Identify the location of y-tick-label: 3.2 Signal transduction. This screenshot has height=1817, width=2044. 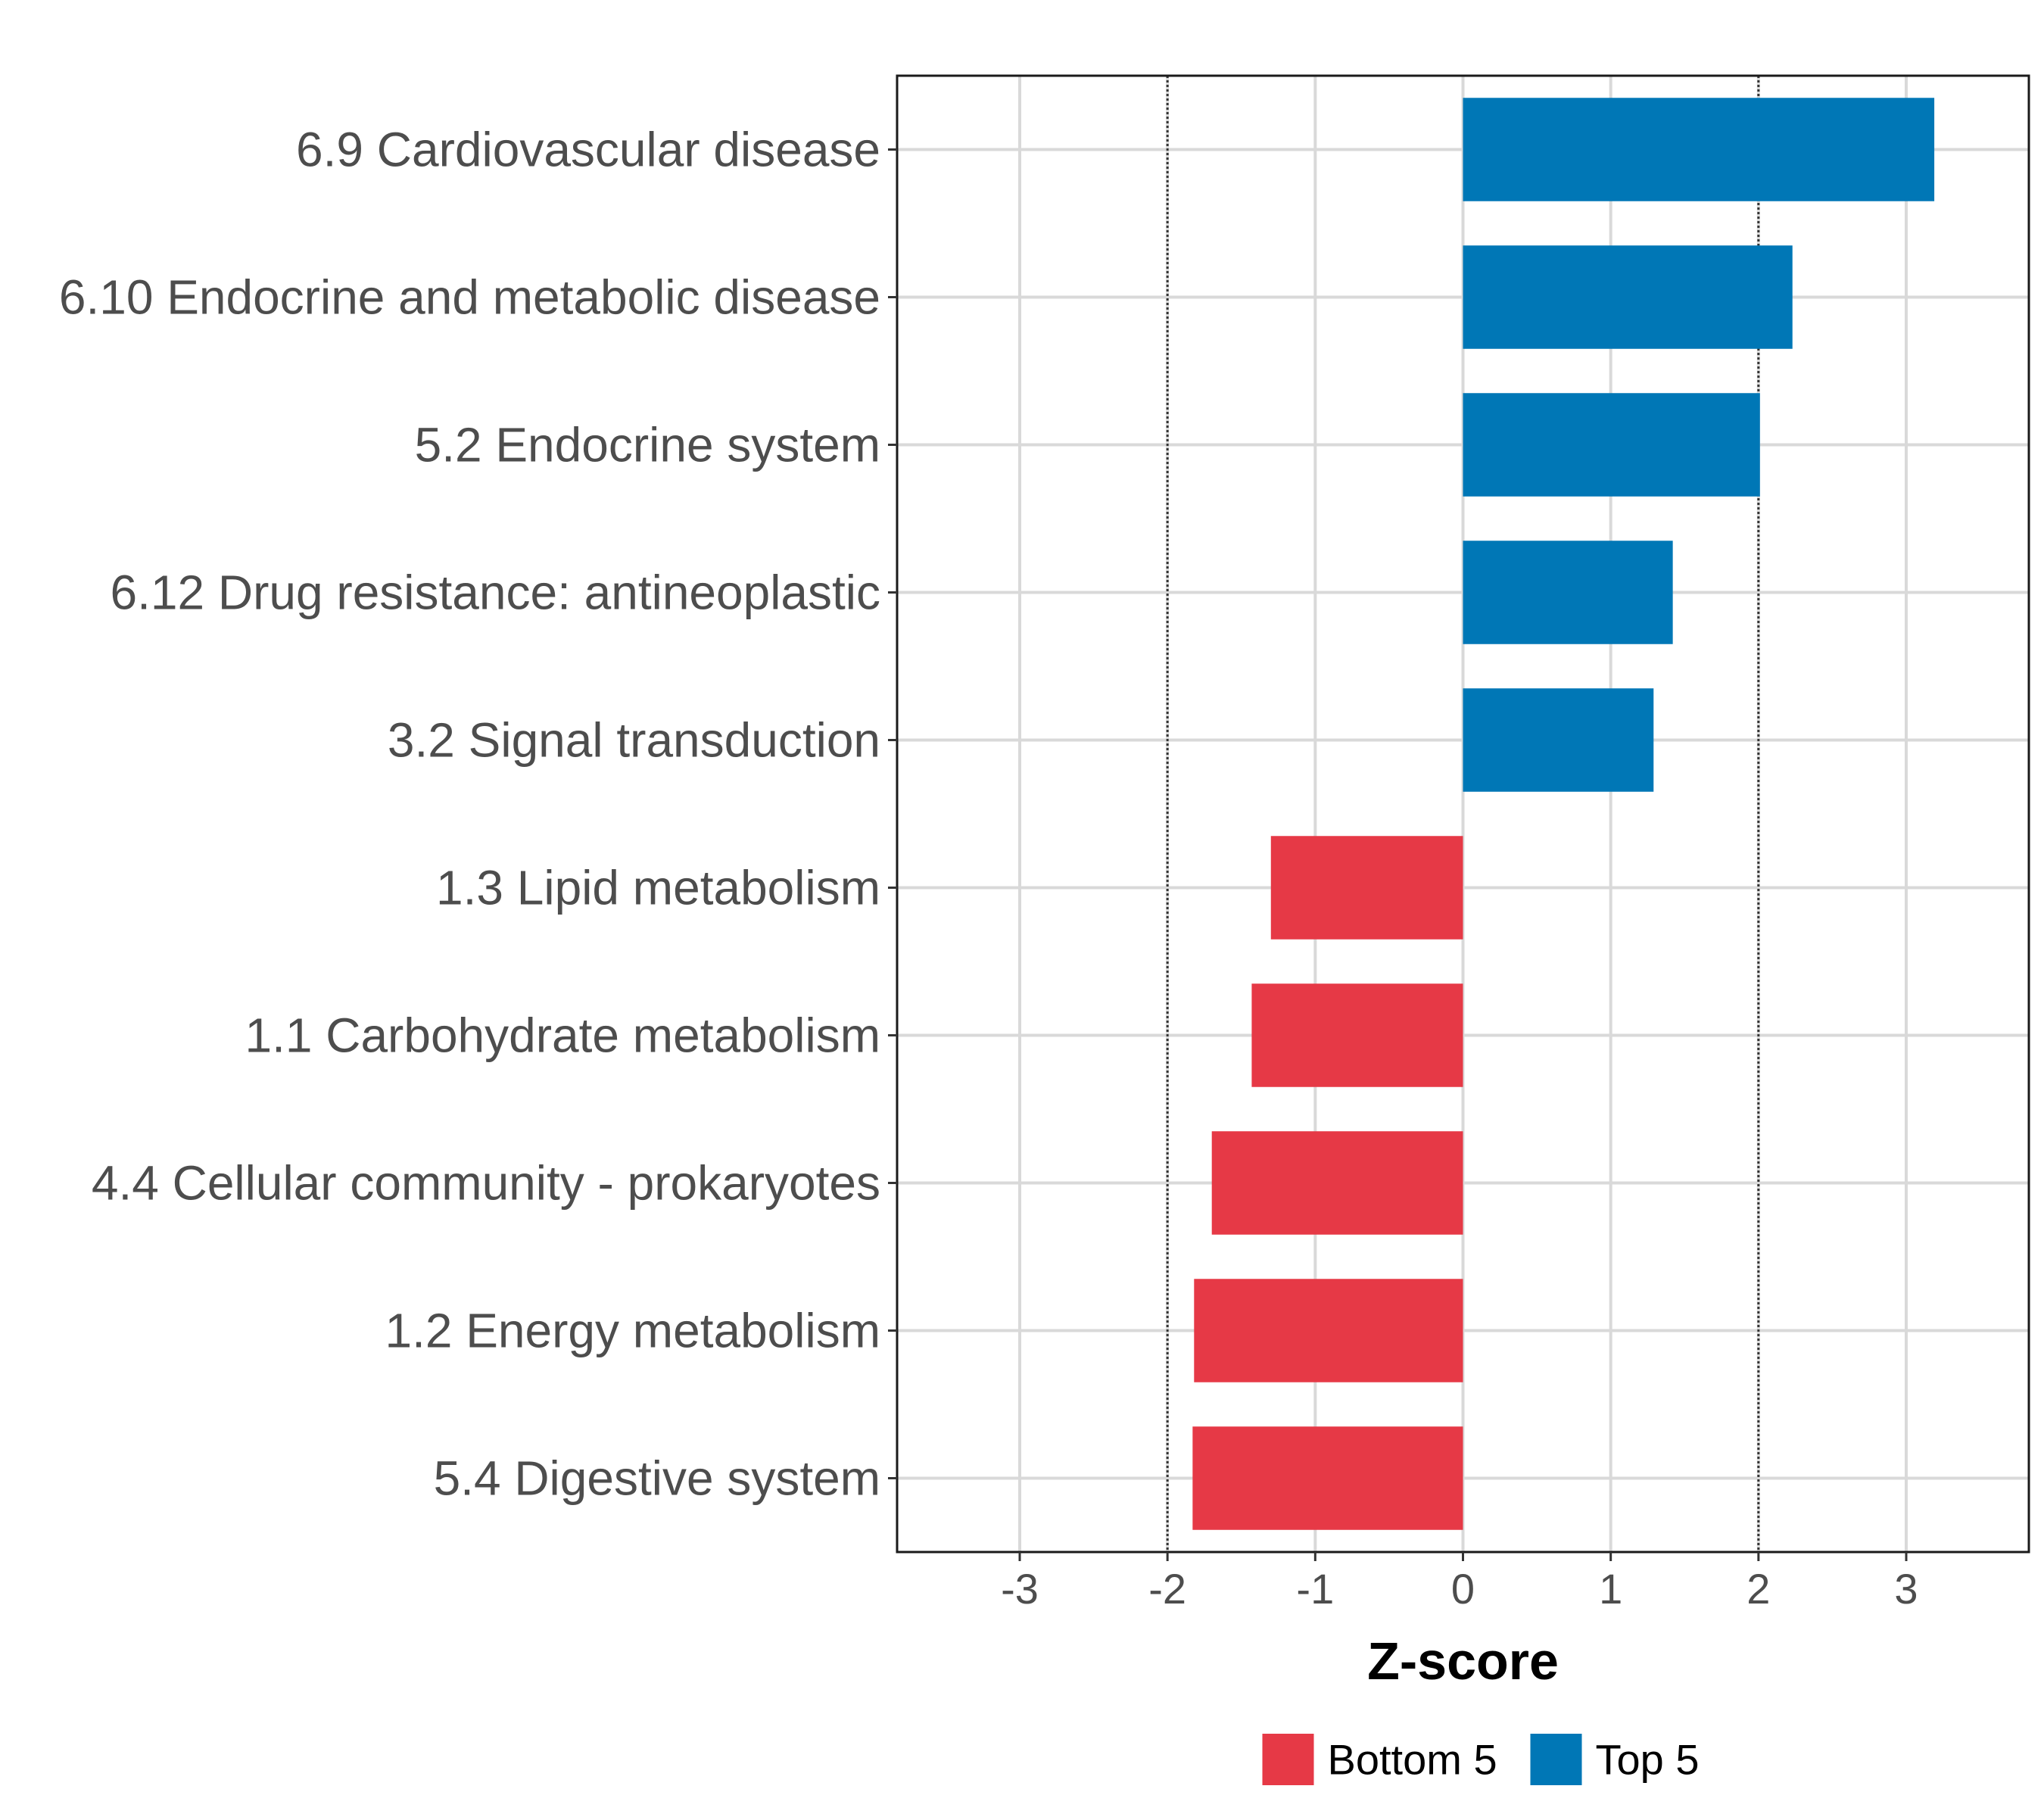
(634, 740).